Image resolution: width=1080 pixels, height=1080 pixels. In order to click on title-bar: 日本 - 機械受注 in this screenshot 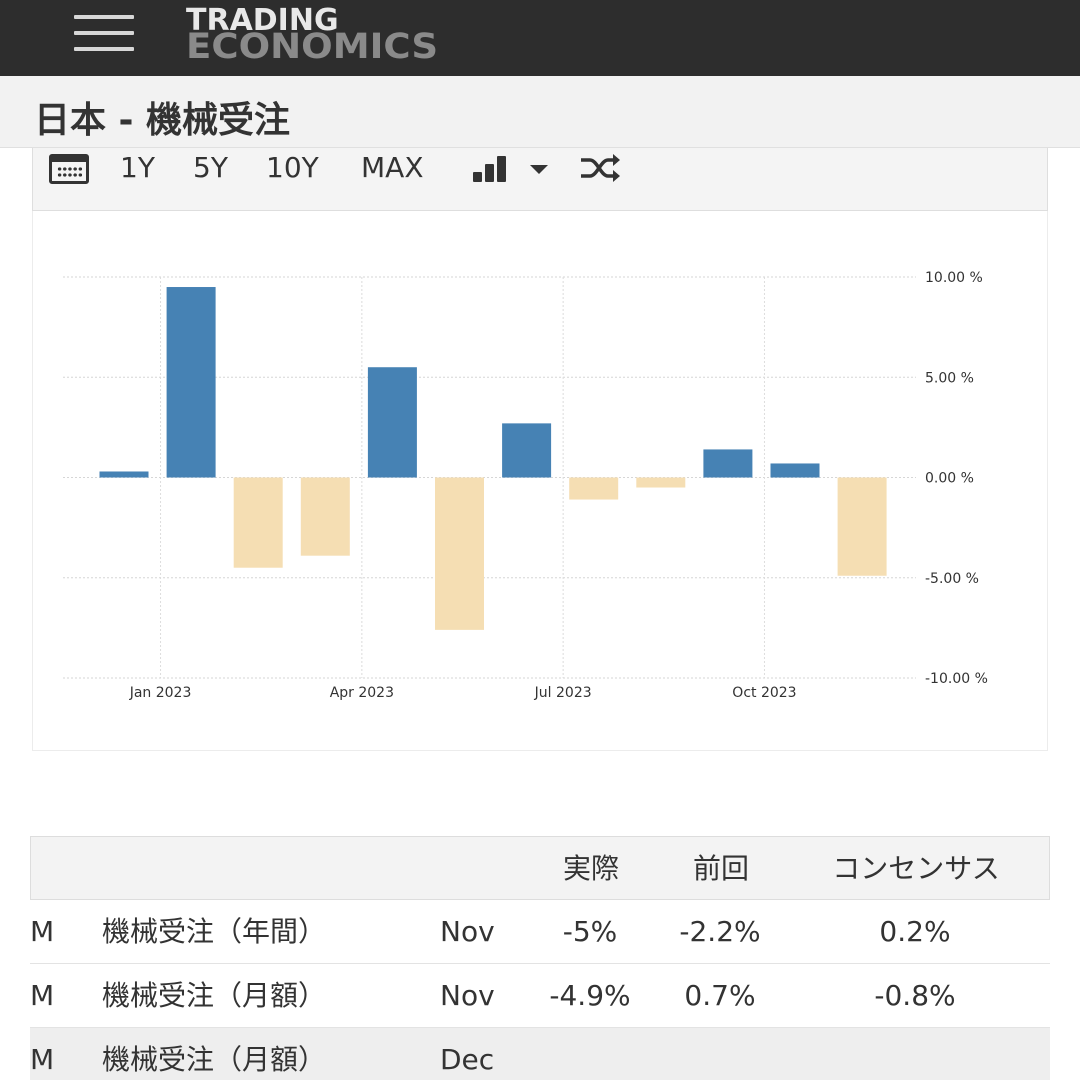, I will do `click(540, 112)`.